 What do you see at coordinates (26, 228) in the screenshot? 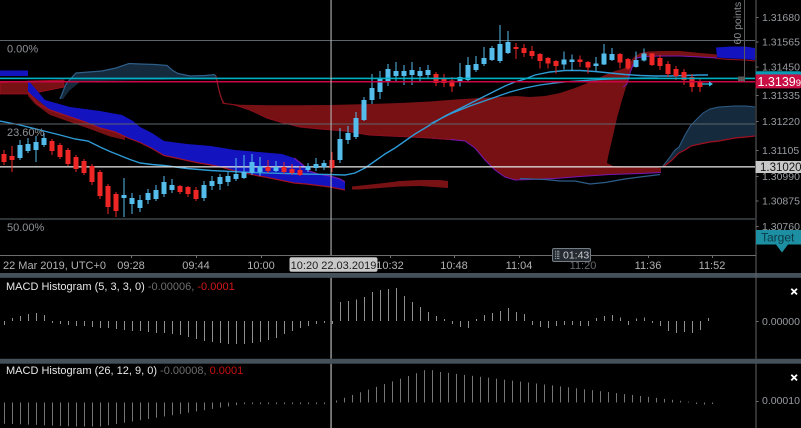
I see `svg-text: 50.00%` at bounding box center [26, 228].